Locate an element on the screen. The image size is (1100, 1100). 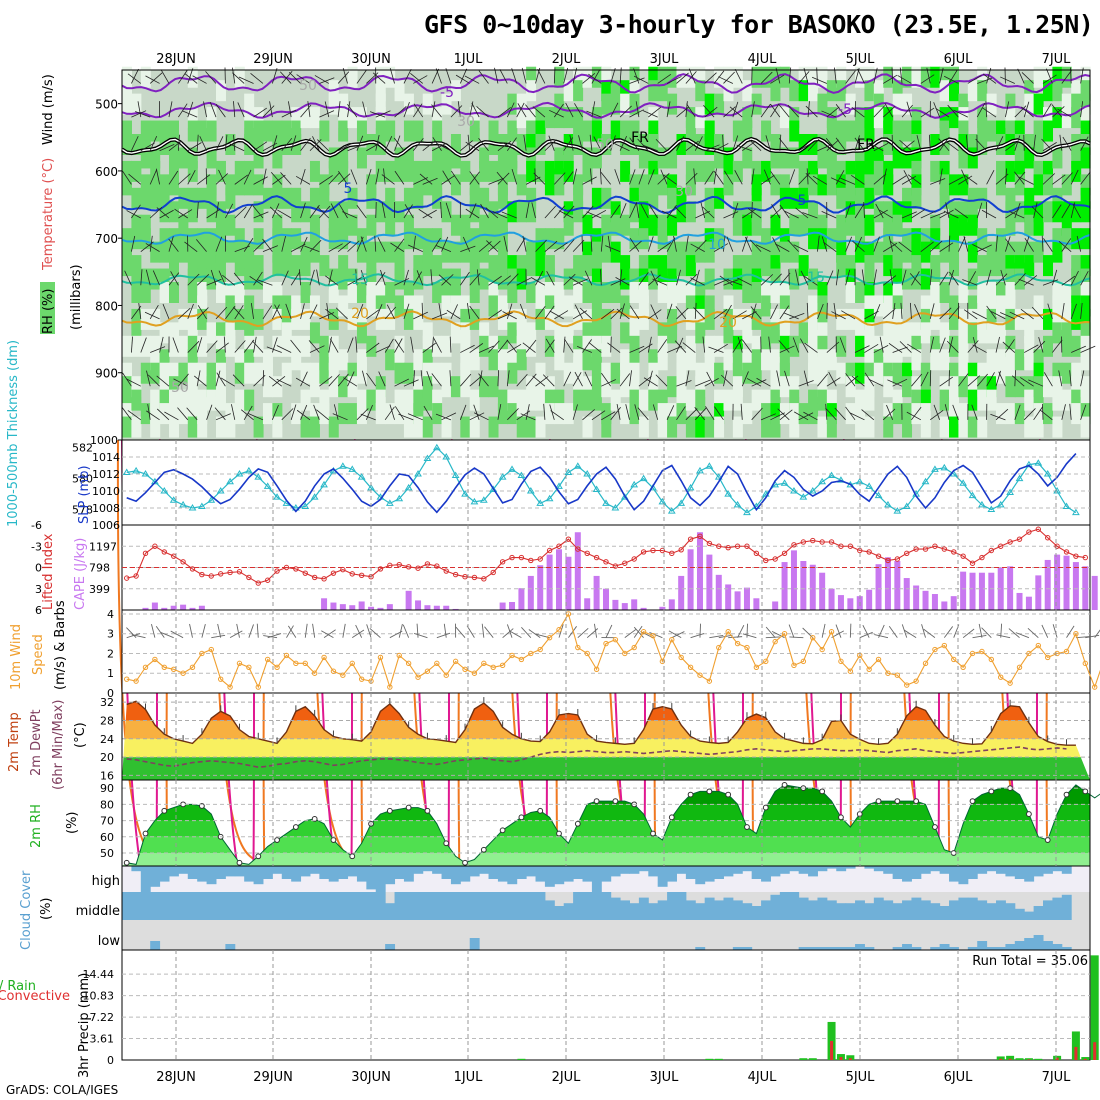
date-label-top: 4JUL is located at coordinates (763, 59).